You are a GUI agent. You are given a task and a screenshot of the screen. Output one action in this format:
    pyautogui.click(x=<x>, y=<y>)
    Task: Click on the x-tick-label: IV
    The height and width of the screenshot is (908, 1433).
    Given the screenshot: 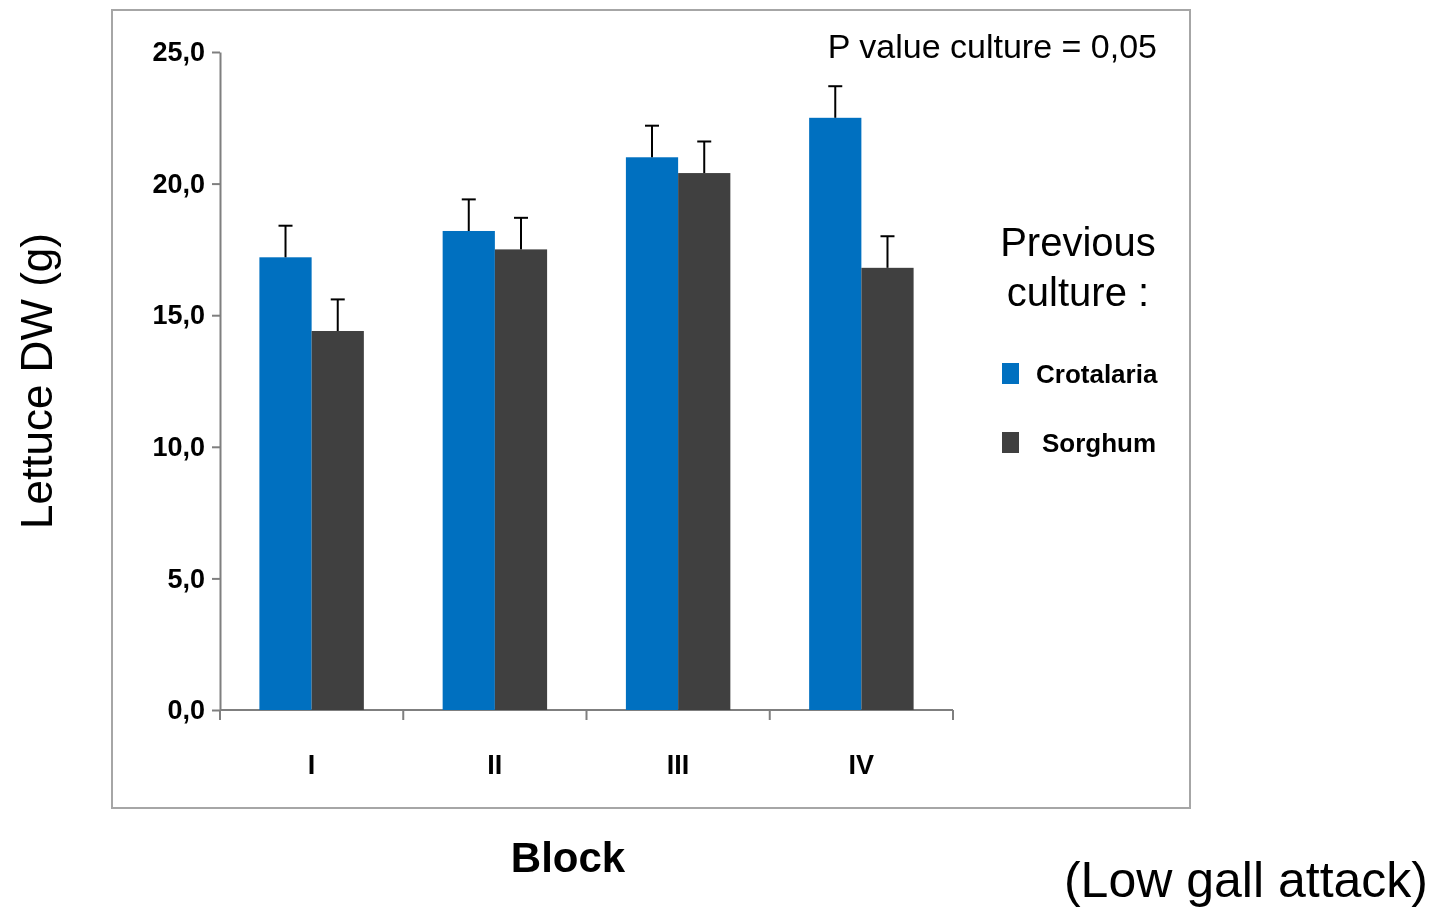 What is the action you would take?
    pyautogui.click(x=861, y=765)
    